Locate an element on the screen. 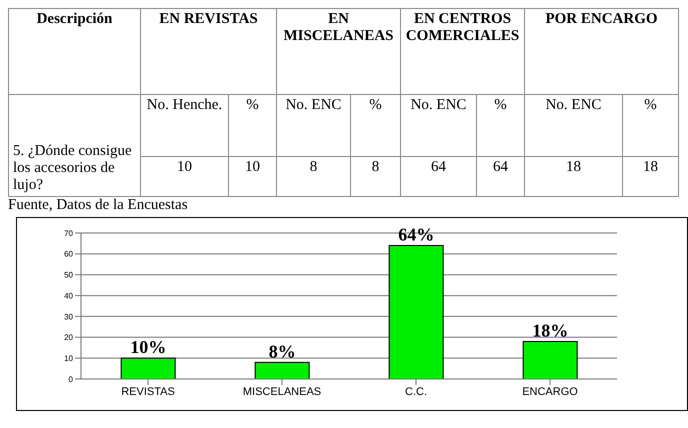  x-tick-label: MISCELANEAS is located at coordinates (282, 392).